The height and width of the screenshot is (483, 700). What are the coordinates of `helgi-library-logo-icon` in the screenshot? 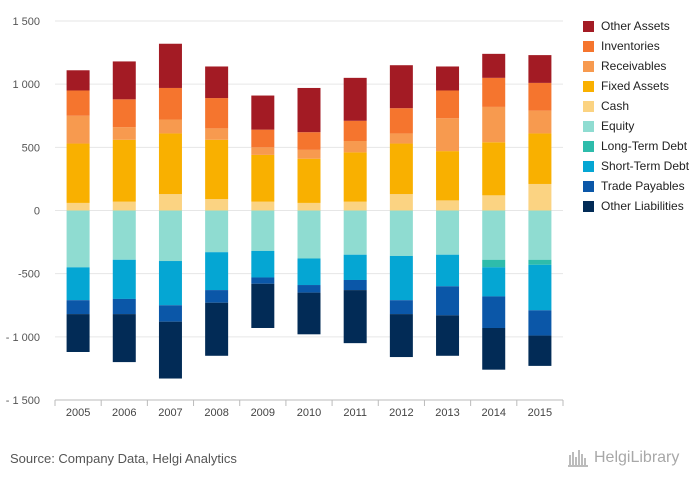 It's located at (578, 458).